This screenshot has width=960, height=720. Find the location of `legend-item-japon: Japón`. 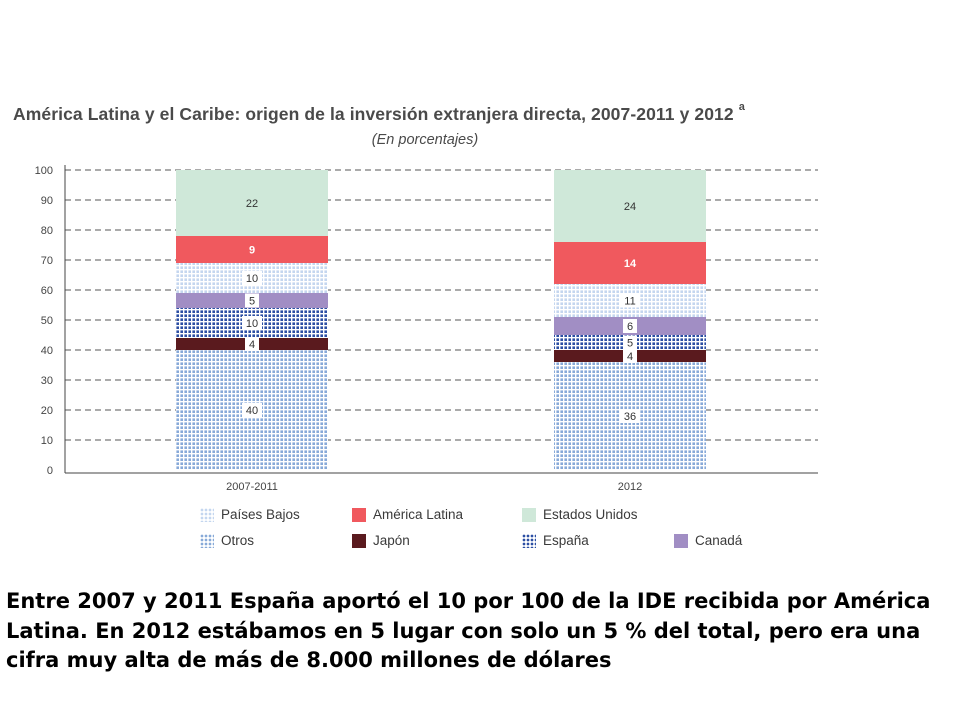

legend-item-japon: Japón is located at coordinates (381, 540).